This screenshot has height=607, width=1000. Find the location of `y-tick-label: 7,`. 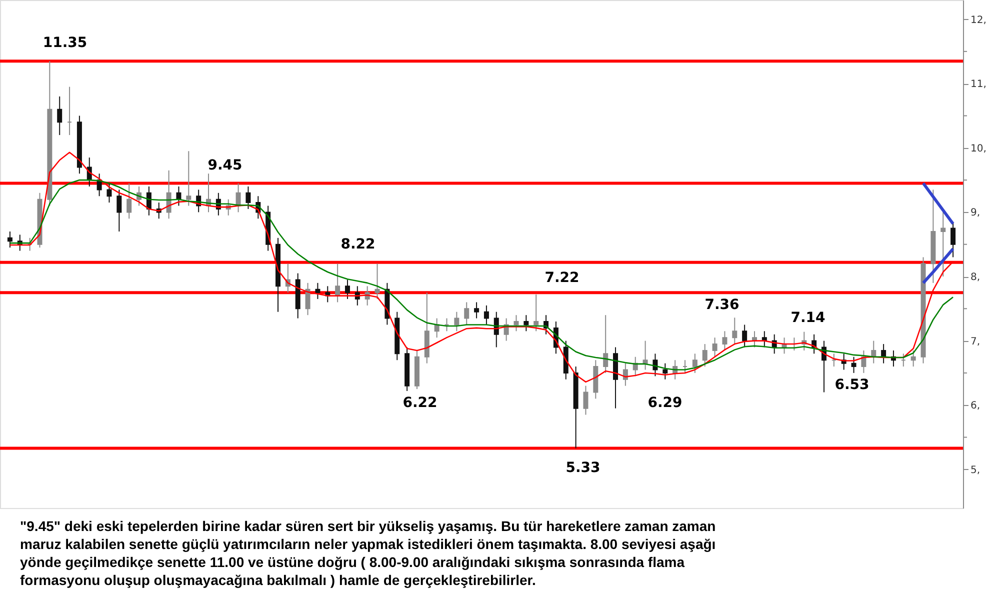

y-tick-label: 7, is located at coordinates (975, 342).